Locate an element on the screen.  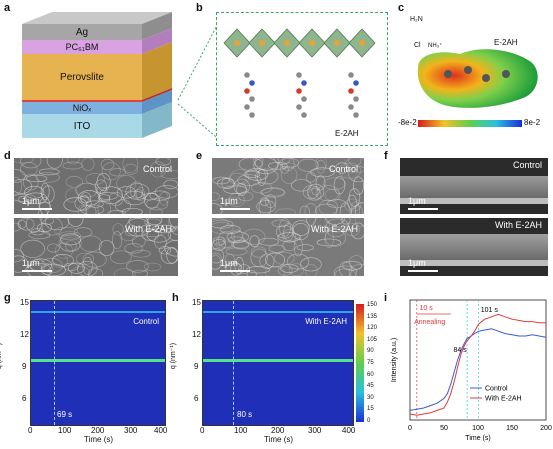
sem-f-control-scale: 1μm is located at coordinates (417, 201).